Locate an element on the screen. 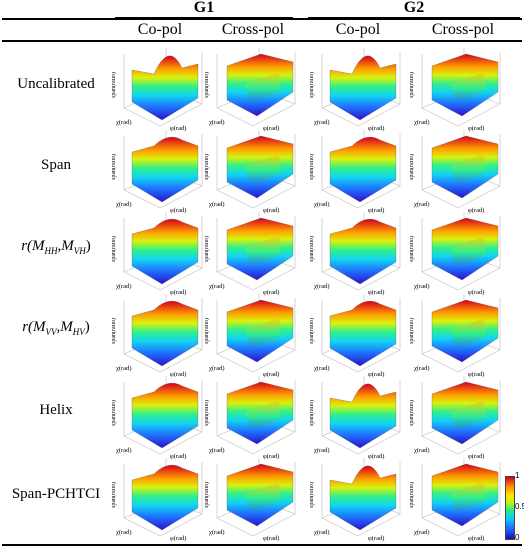 Image resolution: width=524 pixels, height=550 pixels. col-header-g2-crosspol: Cross-pol is located at coordinates (463, 29).